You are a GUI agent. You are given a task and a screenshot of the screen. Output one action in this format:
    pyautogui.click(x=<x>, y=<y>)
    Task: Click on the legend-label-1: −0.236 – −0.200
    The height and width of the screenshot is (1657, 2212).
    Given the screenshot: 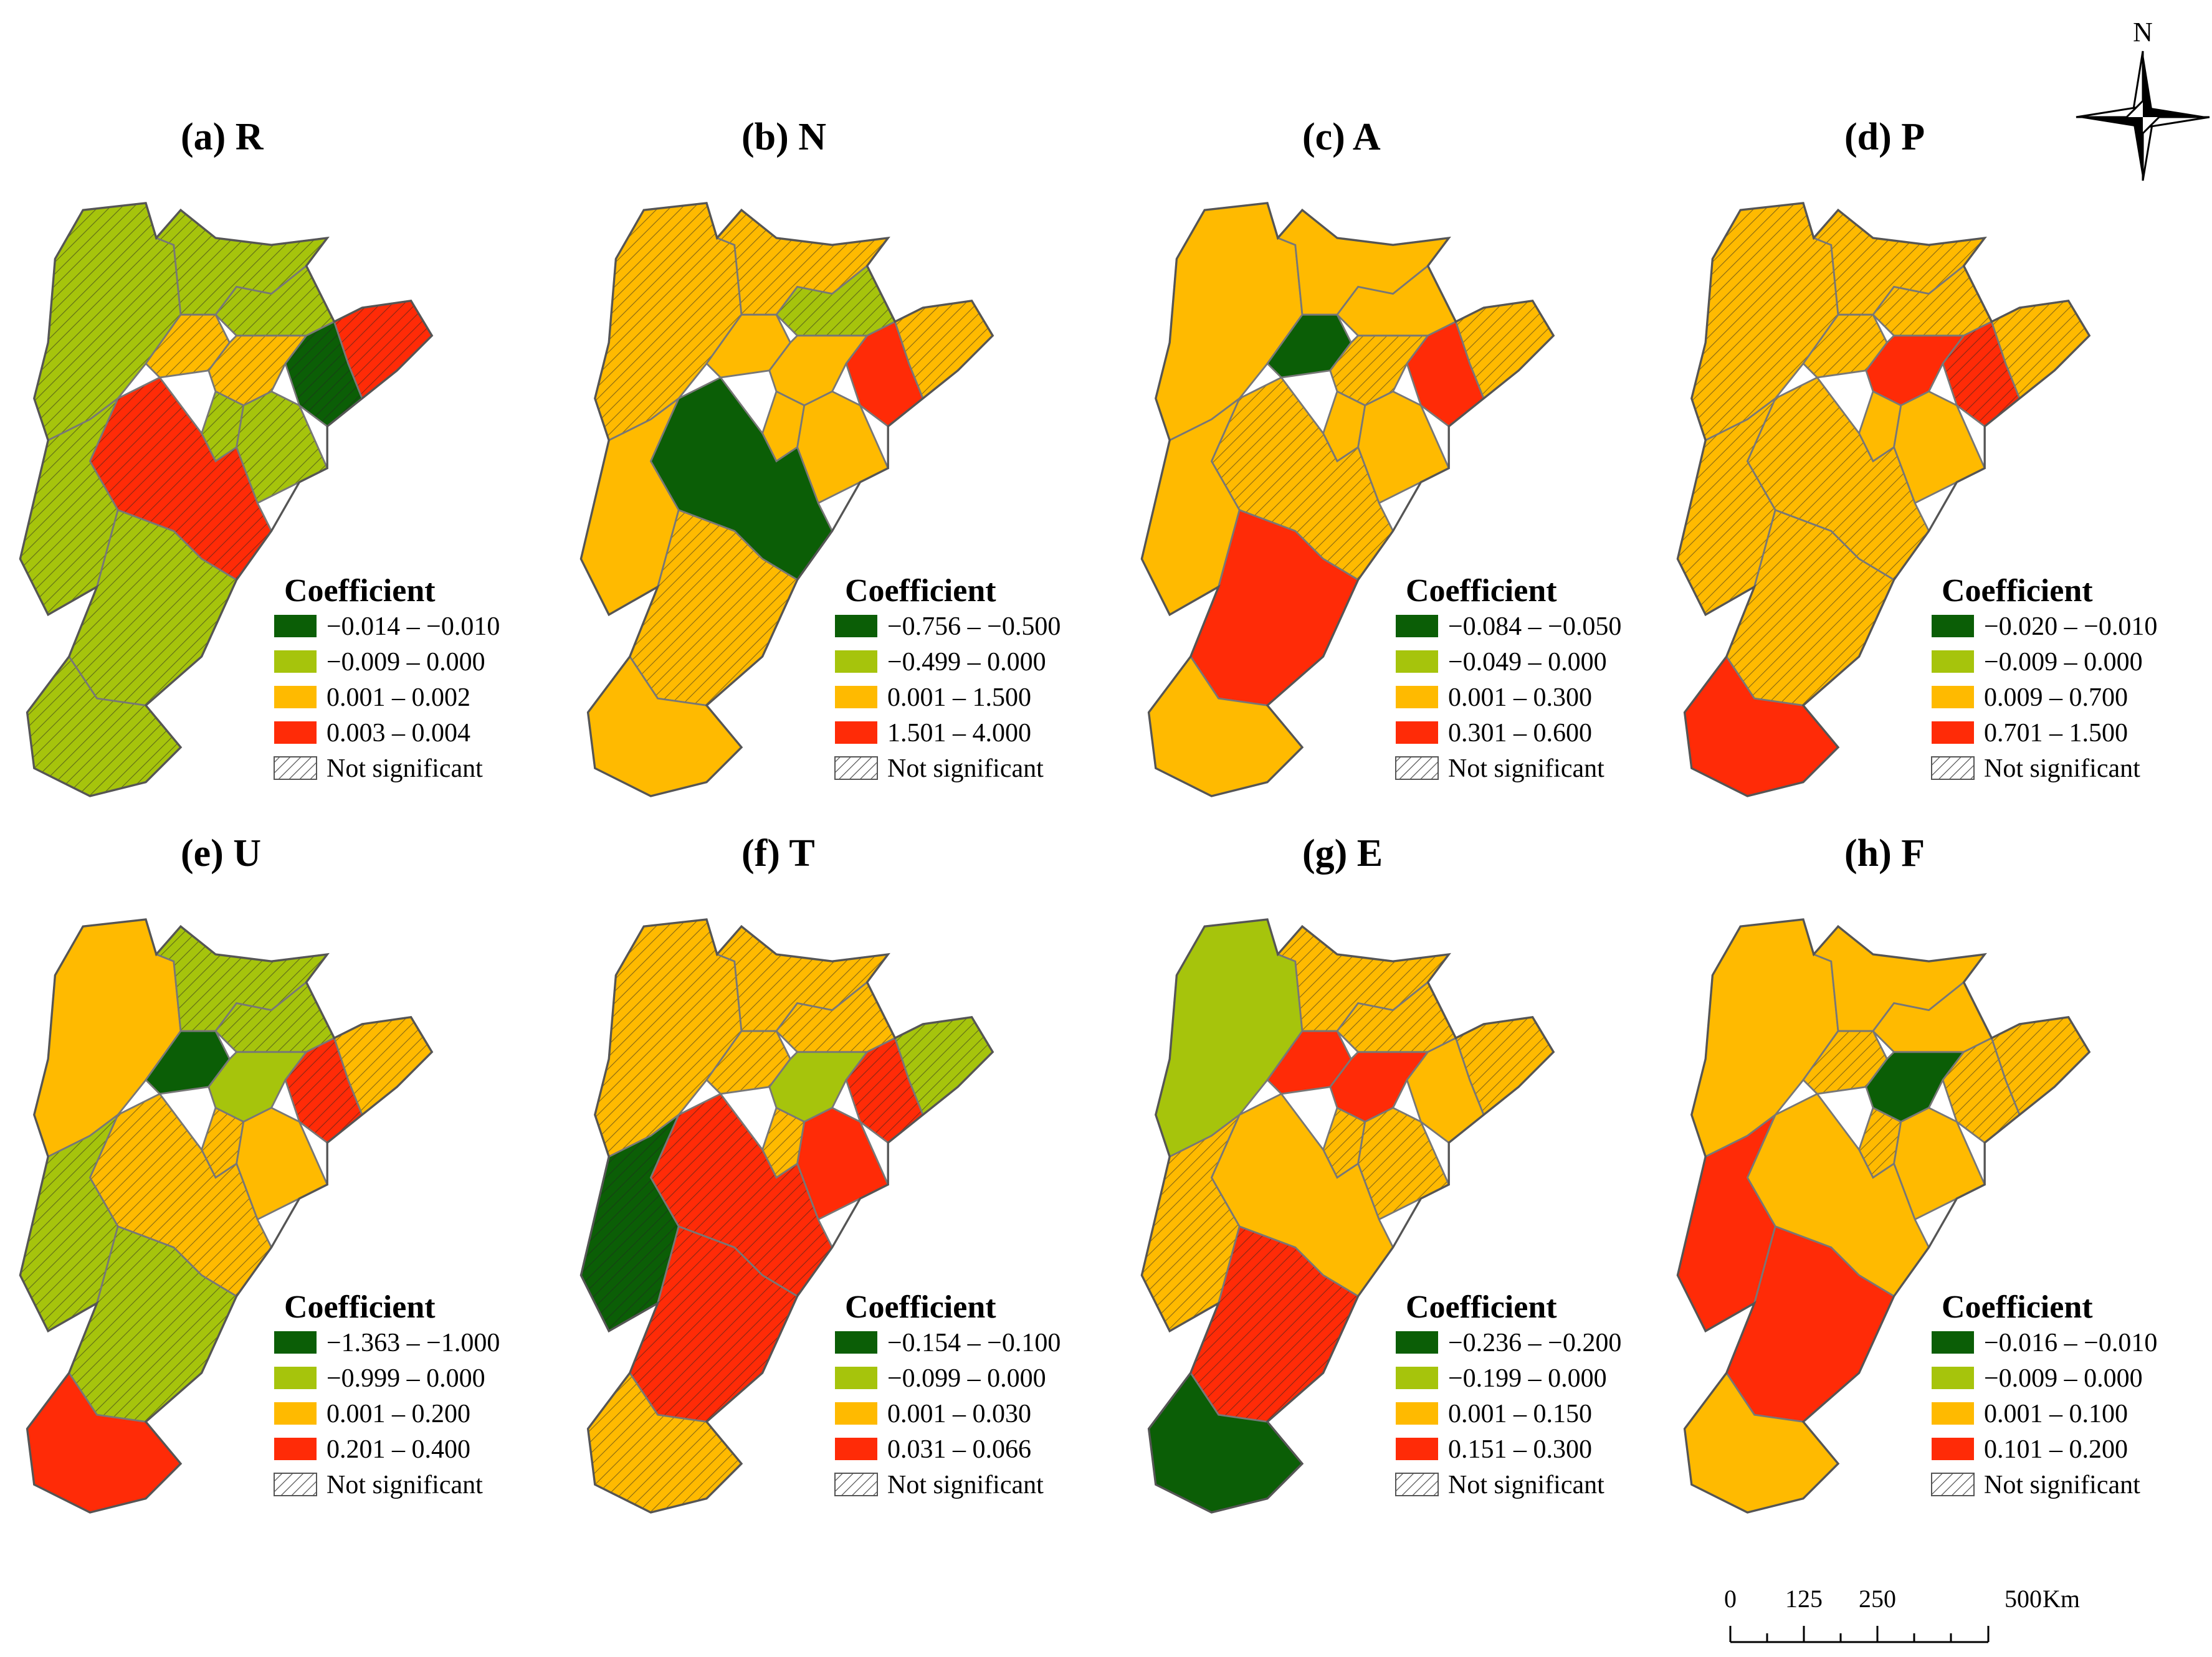 What is the action you would take?
    pyautogui.click(x=1535, y=1343)
    